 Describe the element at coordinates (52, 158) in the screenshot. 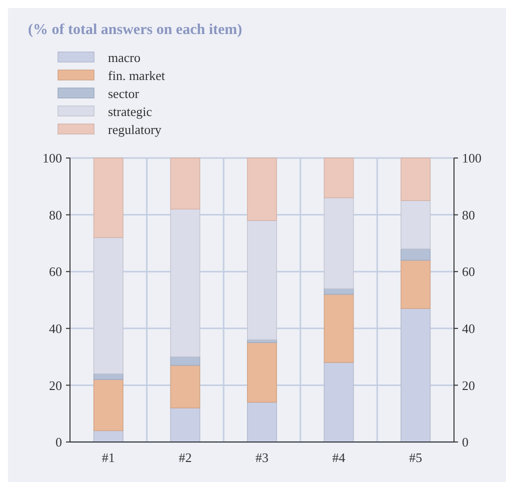

I see `y-tick-label: 100` at that location.